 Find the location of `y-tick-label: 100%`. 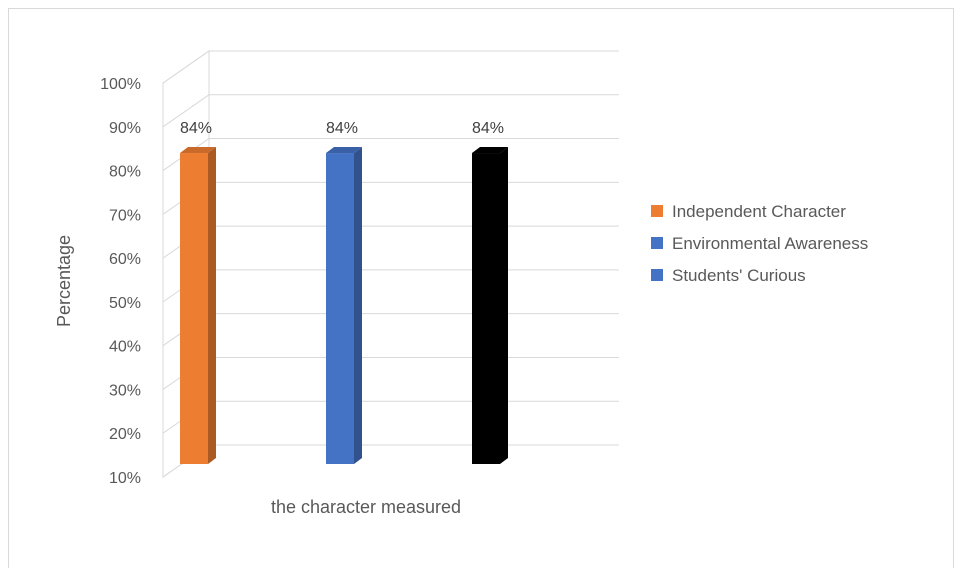

y-tick-label: 100% is located at coordinates (120, 84).